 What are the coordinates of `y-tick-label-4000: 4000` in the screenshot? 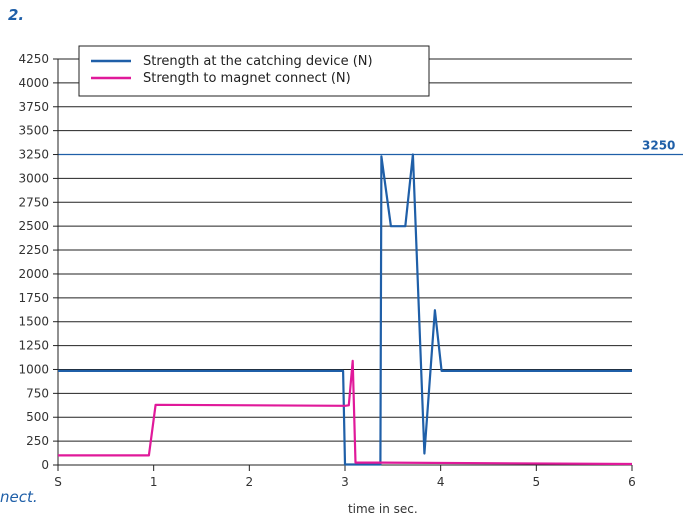 It's located at (33, 83).